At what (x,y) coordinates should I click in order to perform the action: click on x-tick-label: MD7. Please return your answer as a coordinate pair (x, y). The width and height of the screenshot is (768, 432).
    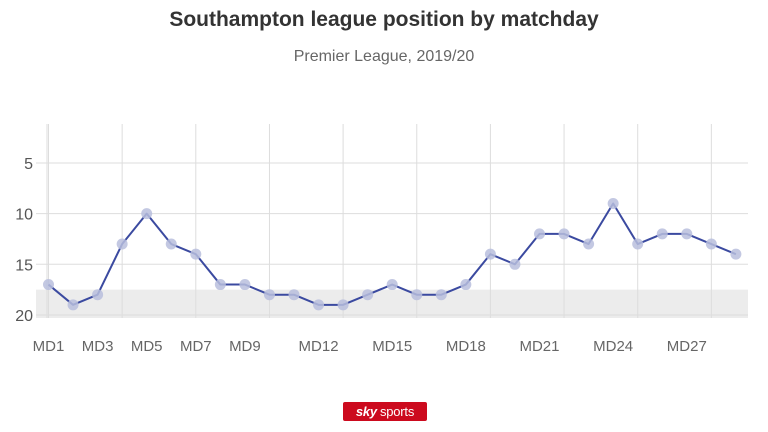
    Looking at the image, I should click on (196, 346).